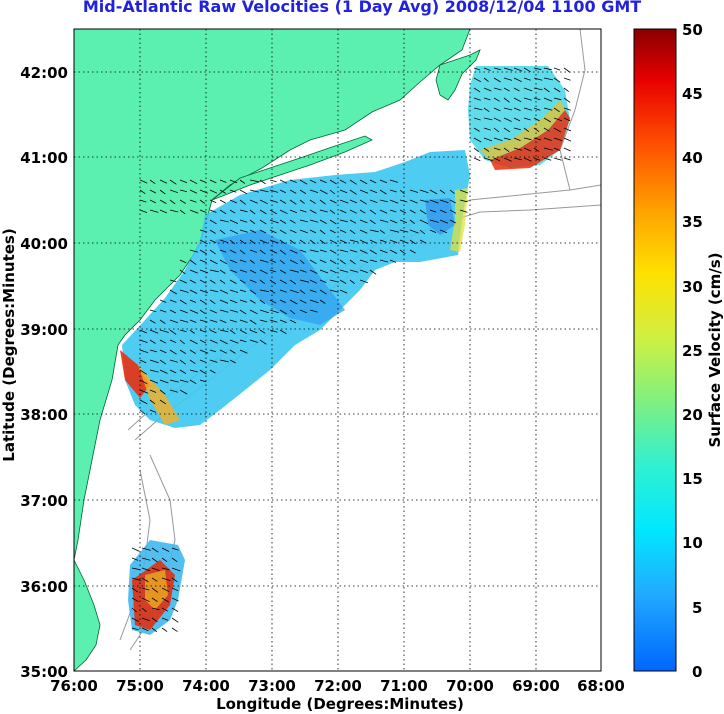  What do you see at coordinates (292, 168) in the screenshot?
I see `long-island` at bounding box center [292, 168].